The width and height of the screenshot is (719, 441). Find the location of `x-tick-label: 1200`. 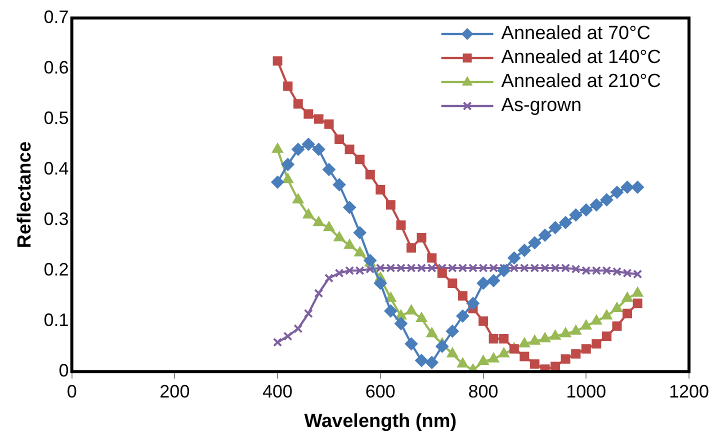

x-tick-label: 1200 is located at coordinates (689, 391).